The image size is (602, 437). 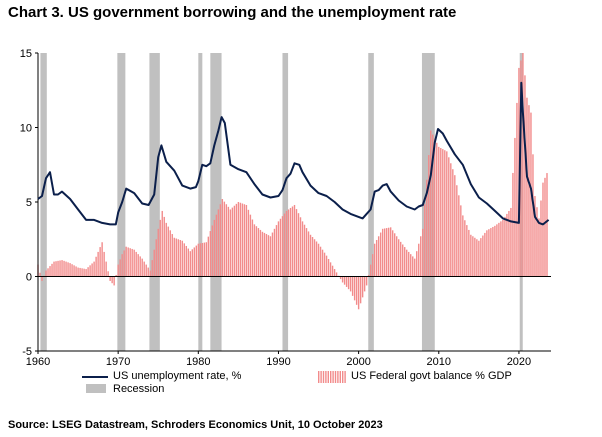 What do you see at coordinates (216, 202) in the screenshot?
I see `recession-band` at bounding box center [216, 202].